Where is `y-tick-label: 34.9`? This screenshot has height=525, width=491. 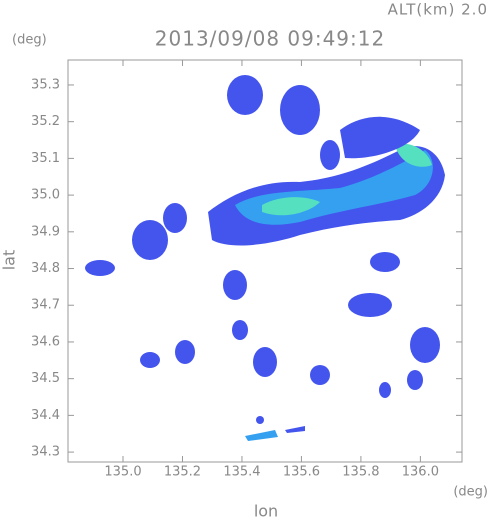
y-tick-label: 34.9 is located at coordinates (45, 231).